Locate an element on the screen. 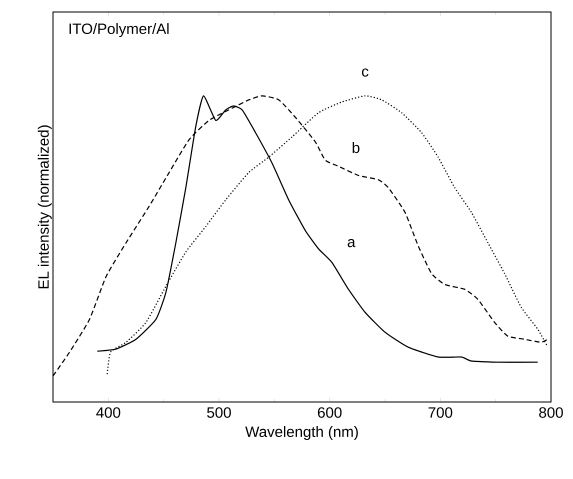 The height and width of the screenshot is (479, 573). x-axis-title: Wavelength (nm) is located at coordinates (301, 433).